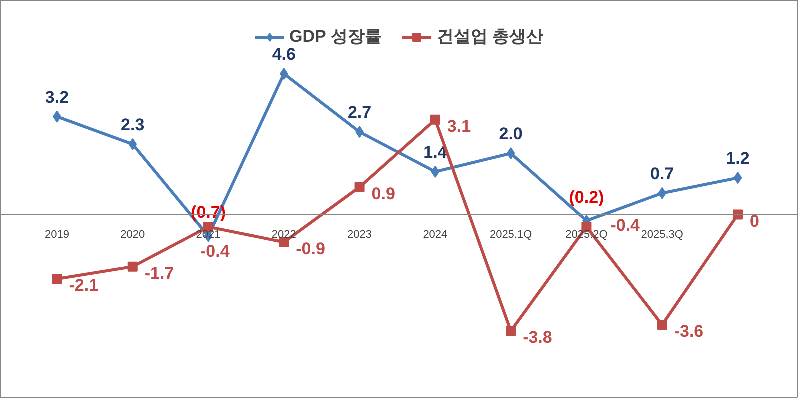  What do you see at coordinates (311, 248) in the screenshot?
I see `data-label: -0.9` at bounding box center [311, 248].